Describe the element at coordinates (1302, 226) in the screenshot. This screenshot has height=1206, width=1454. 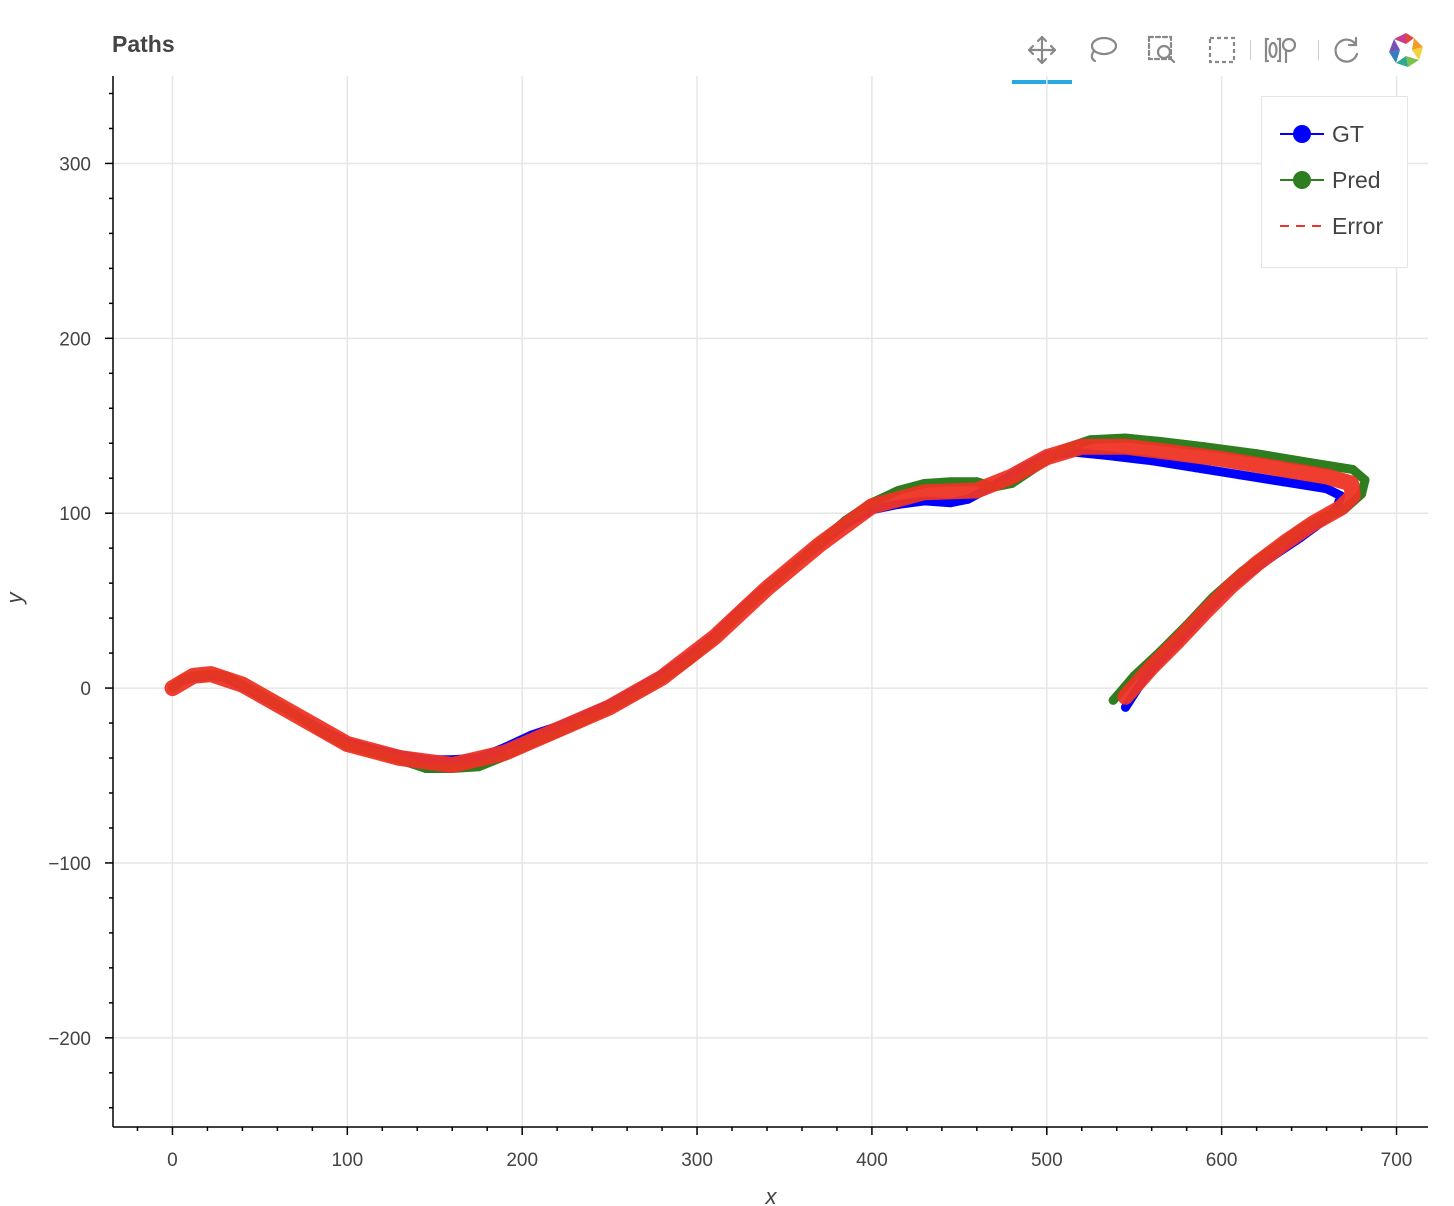
I see `legend-glyph-error` at that location.